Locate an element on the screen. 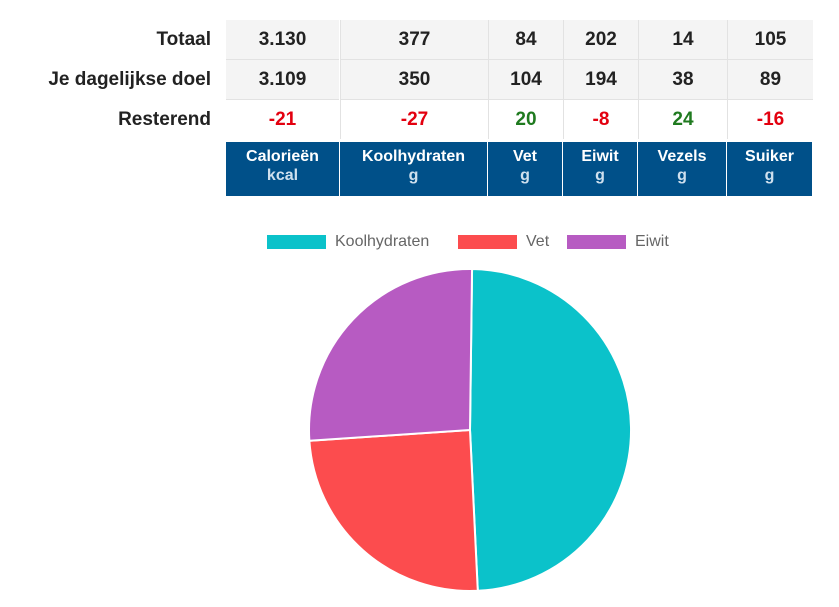 Image resolution: width=839 pixels, height=607 pixels. column-header-carbs: Koolhydraten g is located at coordinates (413, 169).